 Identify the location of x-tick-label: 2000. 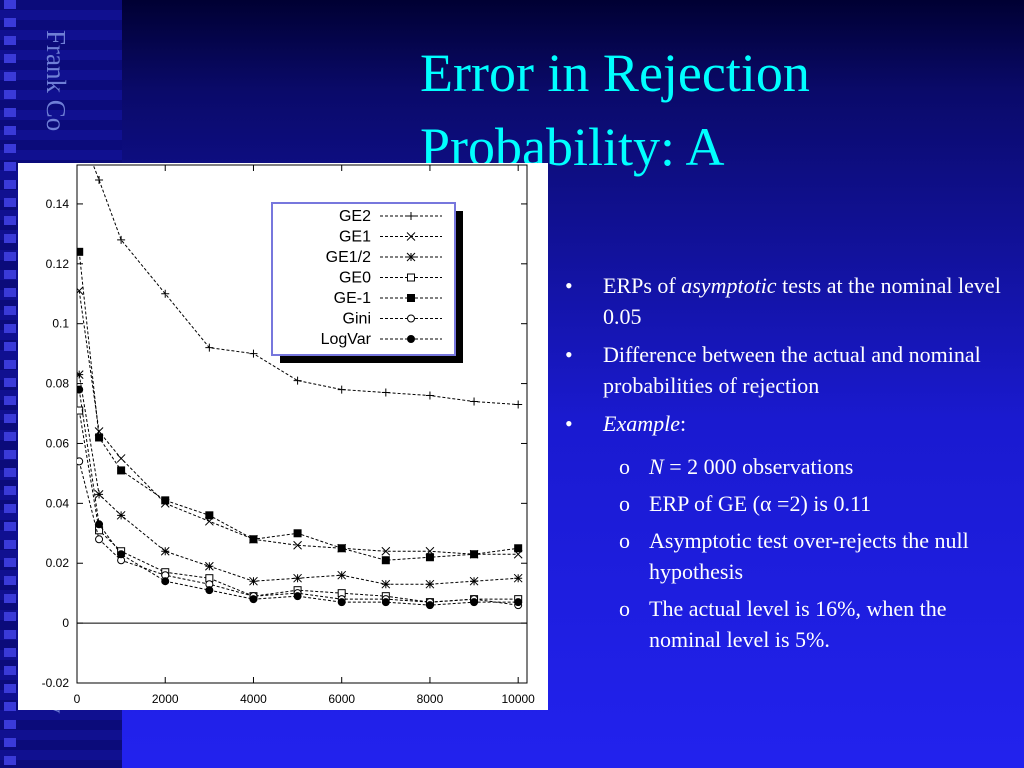
(165, 699).